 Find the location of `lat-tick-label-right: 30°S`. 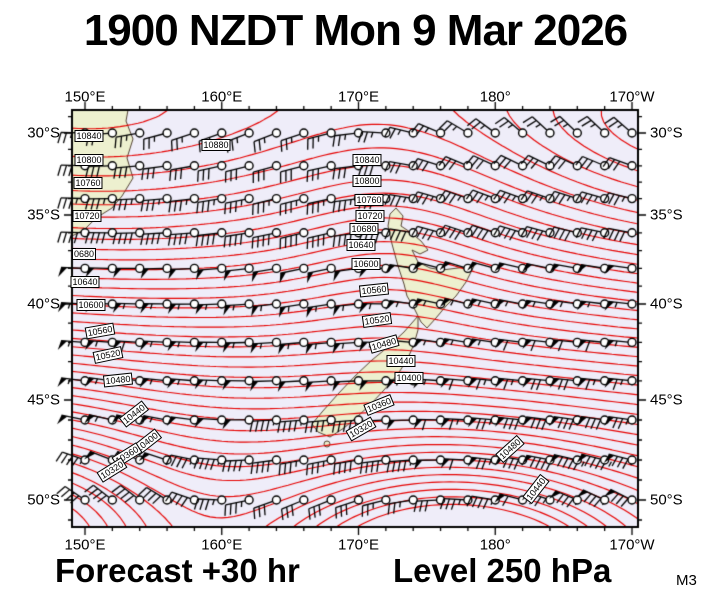

lat-tick-label-right: 30°S is located at coordinates (666, 133).